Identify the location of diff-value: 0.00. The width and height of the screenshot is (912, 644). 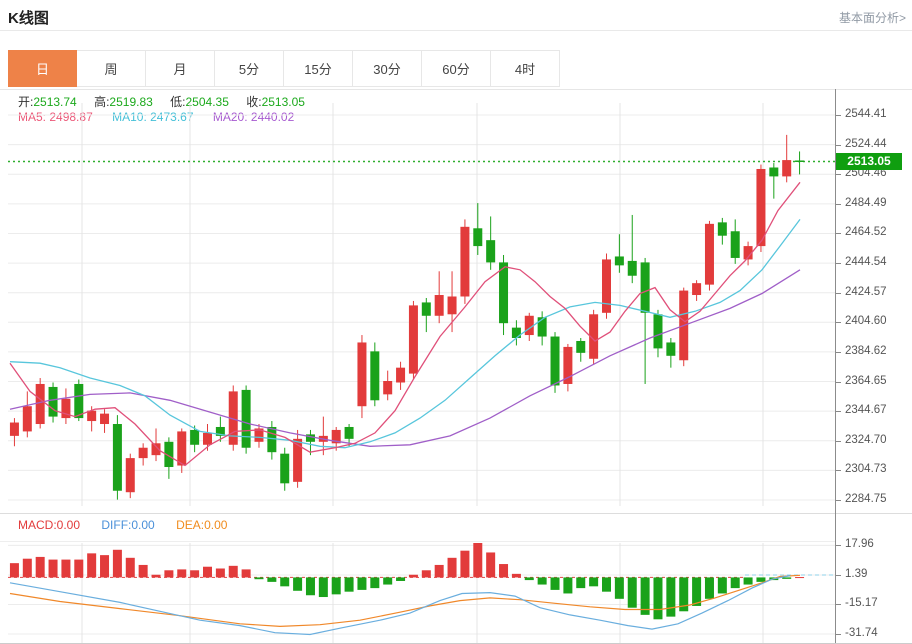
(143, 525).